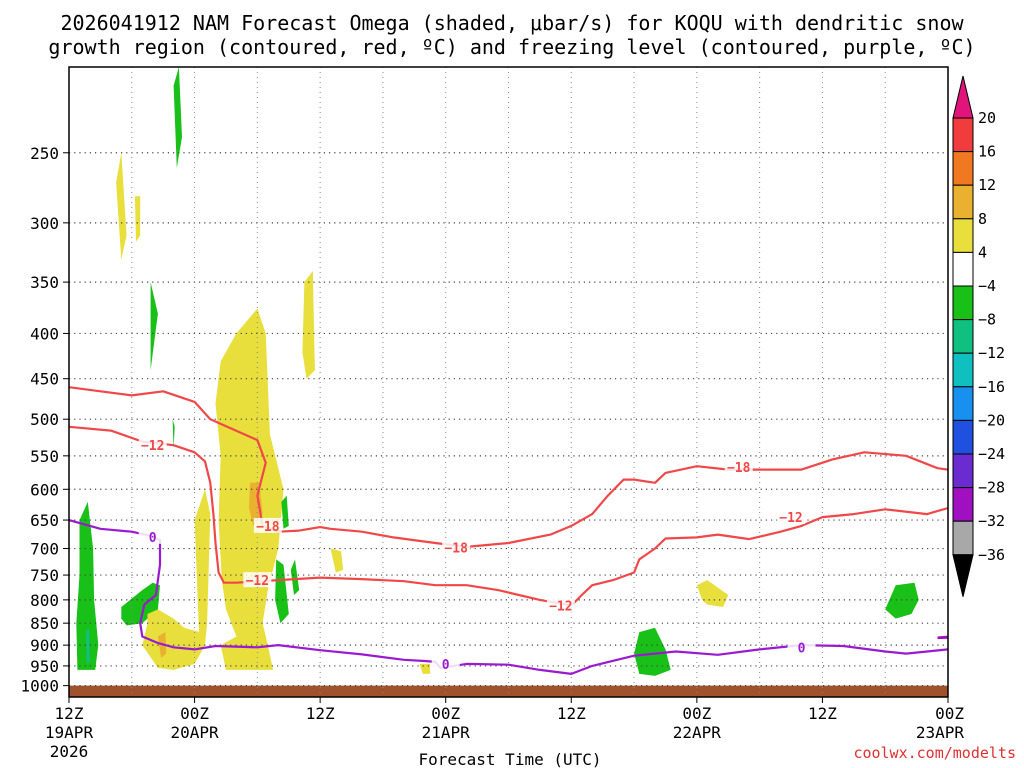 This screenshot has width=1024, height=768. Describe the element at coordinates (697, 732) in the screenshot. I see `x-tick-label: 22APR` at that location.